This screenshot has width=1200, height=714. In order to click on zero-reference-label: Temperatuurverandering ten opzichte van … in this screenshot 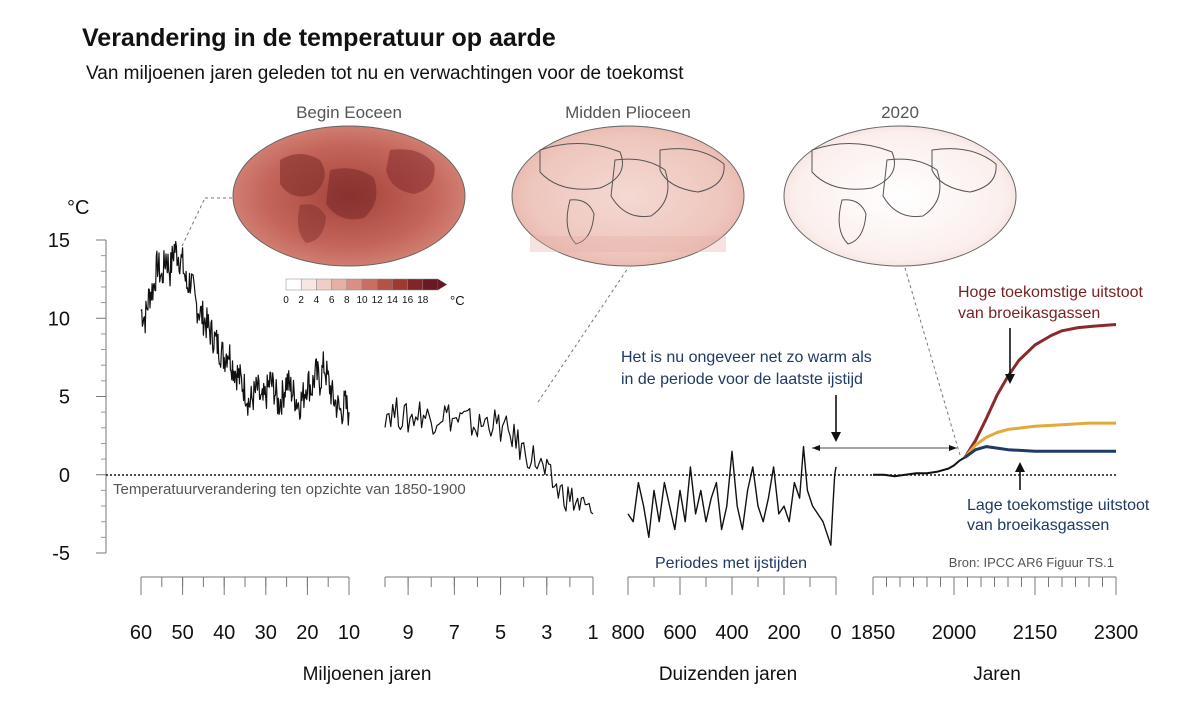, I will do `click(289, 489)`.